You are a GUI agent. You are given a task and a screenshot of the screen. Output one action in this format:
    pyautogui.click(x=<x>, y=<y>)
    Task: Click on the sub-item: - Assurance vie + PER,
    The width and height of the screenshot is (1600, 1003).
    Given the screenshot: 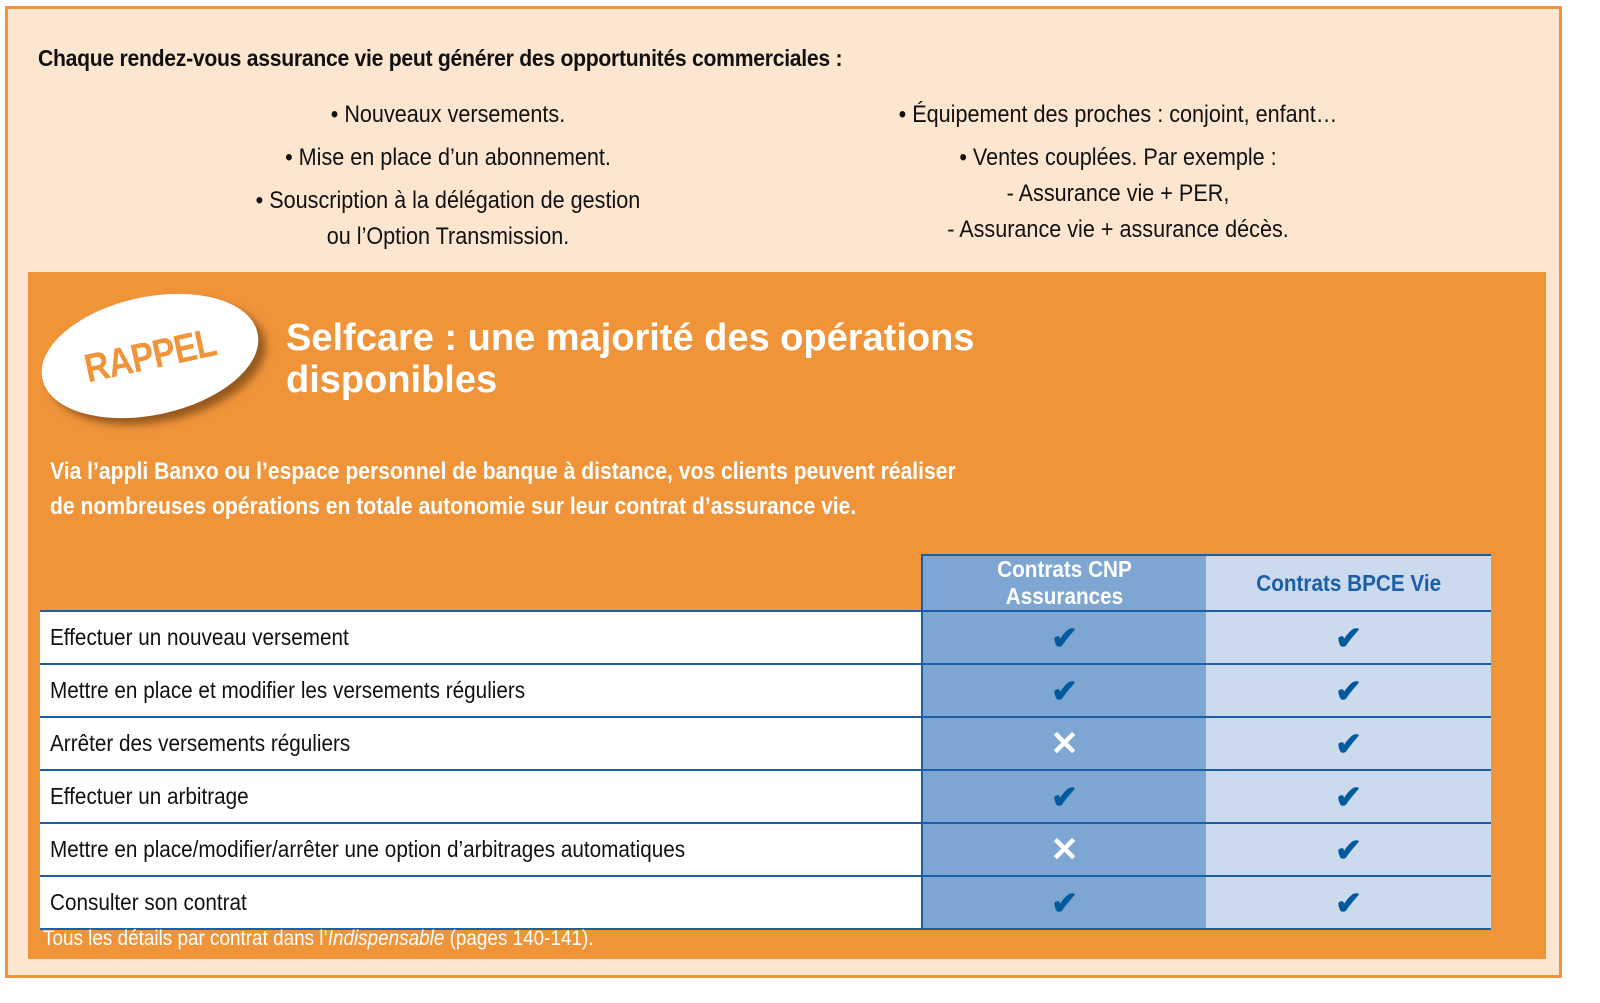 What is the action you would take?
    pyautogui.click(x=1118, y=193)
    